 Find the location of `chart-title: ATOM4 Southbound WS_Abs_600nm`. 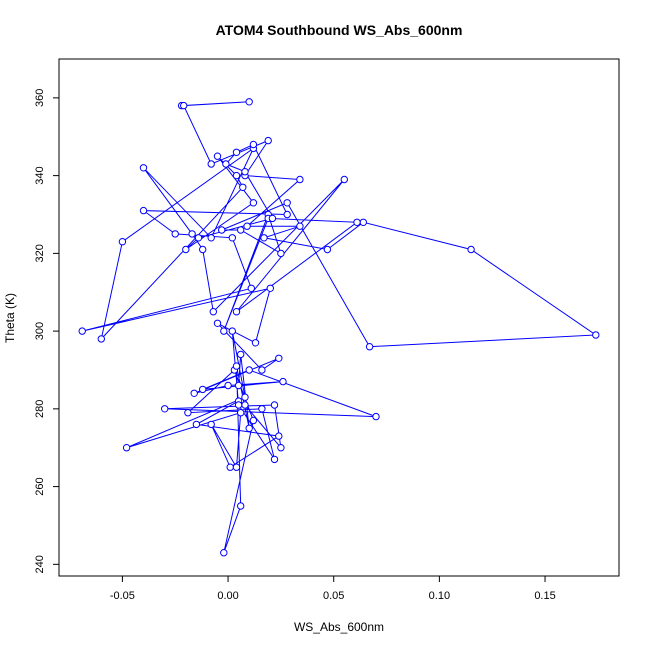

chart-title: ATOM4 Southbound WS_Abs_600nm is located at coordinates (339, 30).